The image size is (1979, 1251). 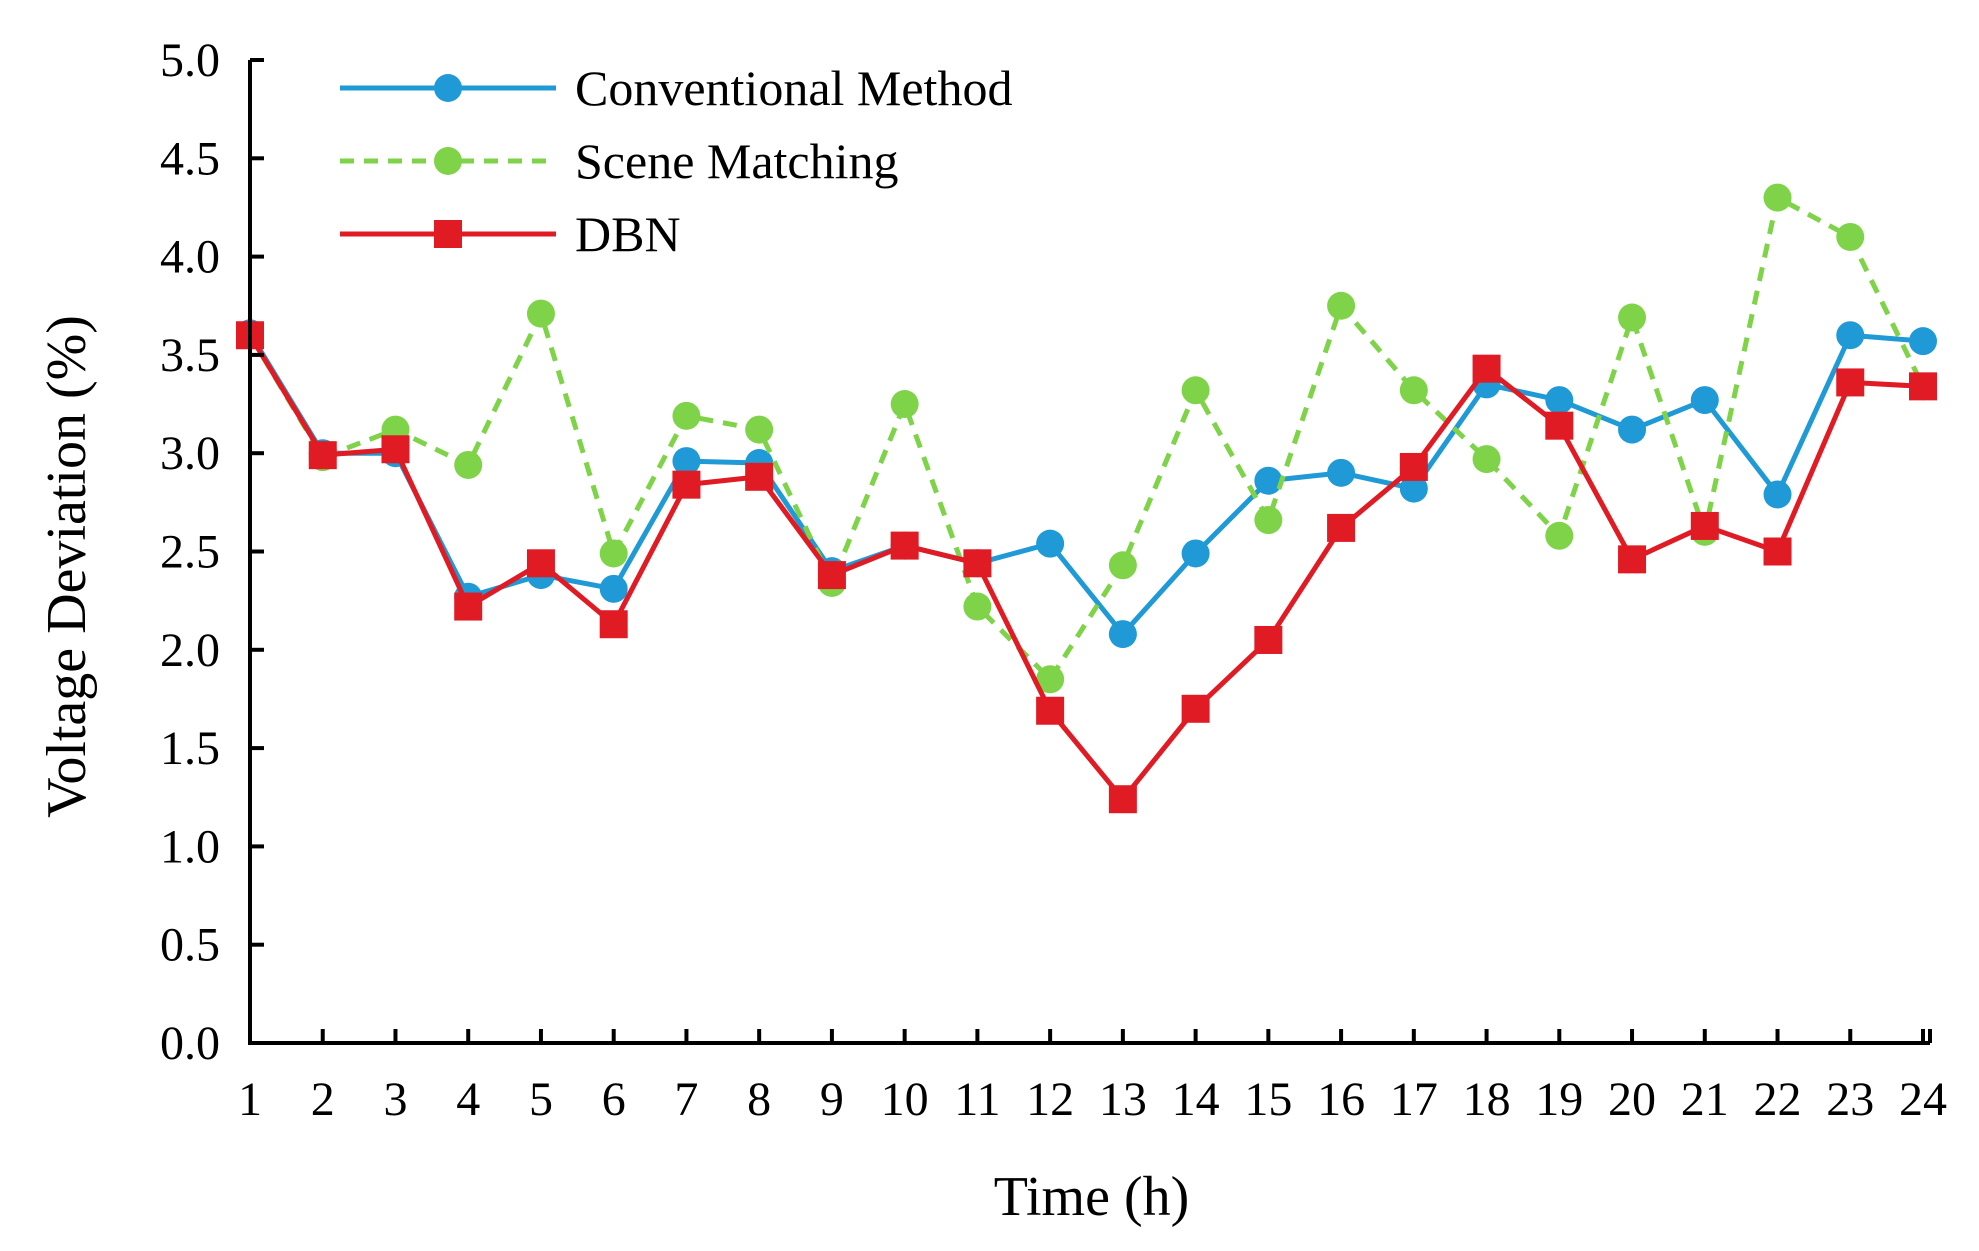 I want to click on x-tick-label: 1, so click(x=250, y=1099).